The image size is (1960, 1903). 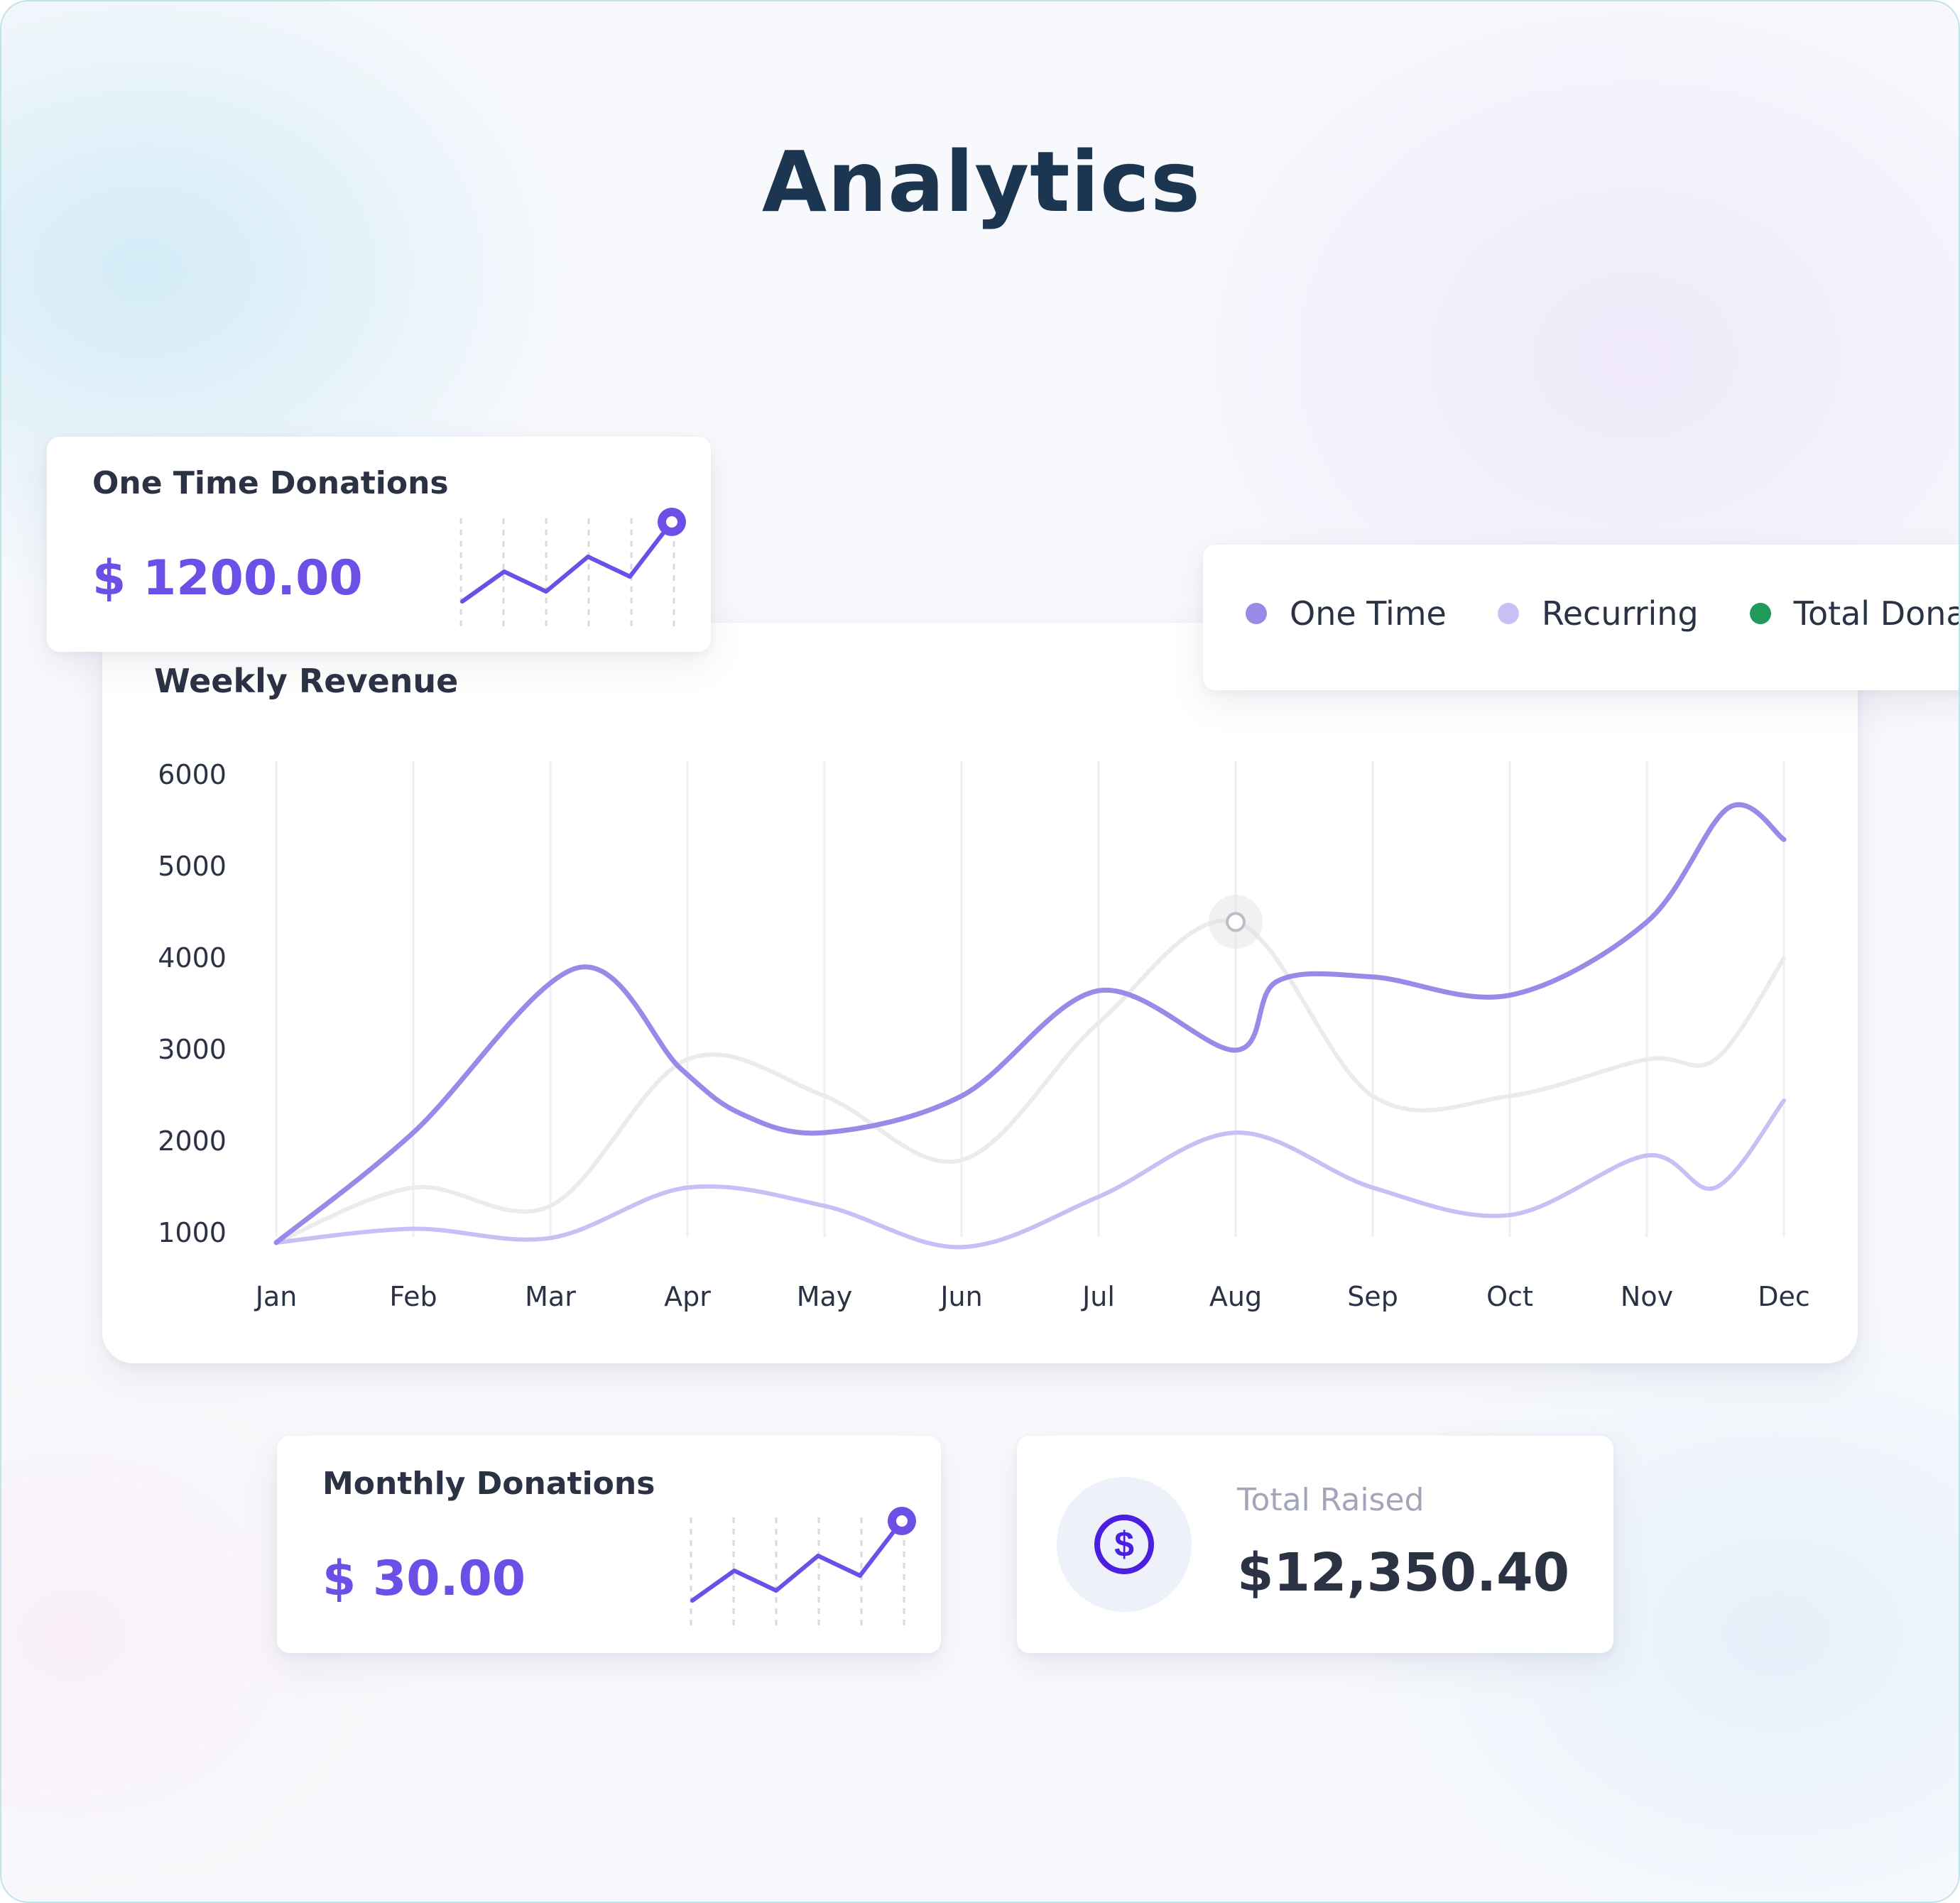 I want to click on x-tick-label: Jul, so click(x=1098, y=1296).